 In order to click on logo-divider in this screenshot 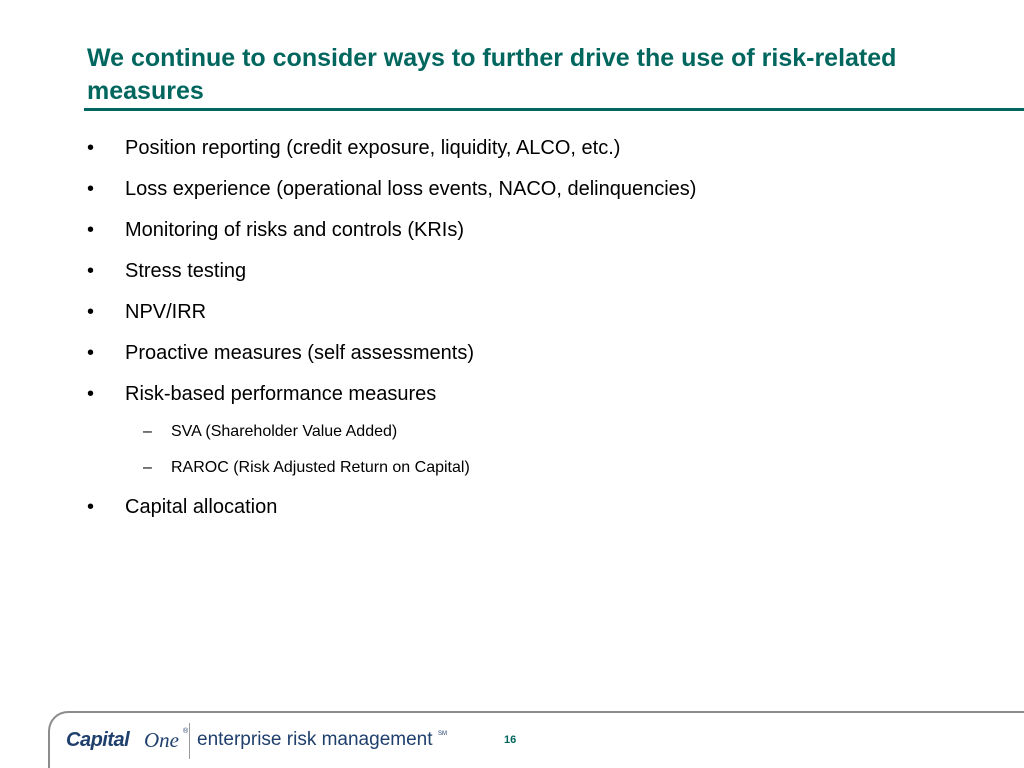, I will do `click(189, 741)`.